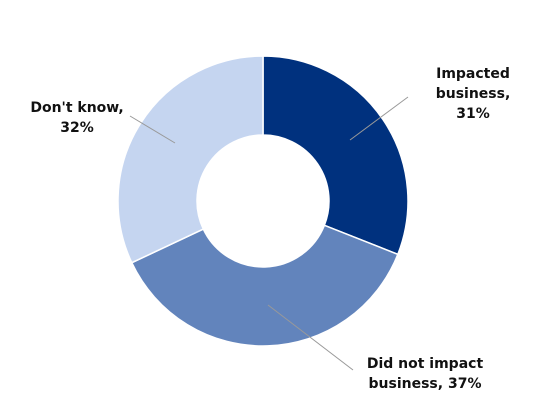 This screenshot has height=403, width=535. Describe the element at coordinates (425, 384) in the screenshot. I see `label-line: business, 37%` at that location.